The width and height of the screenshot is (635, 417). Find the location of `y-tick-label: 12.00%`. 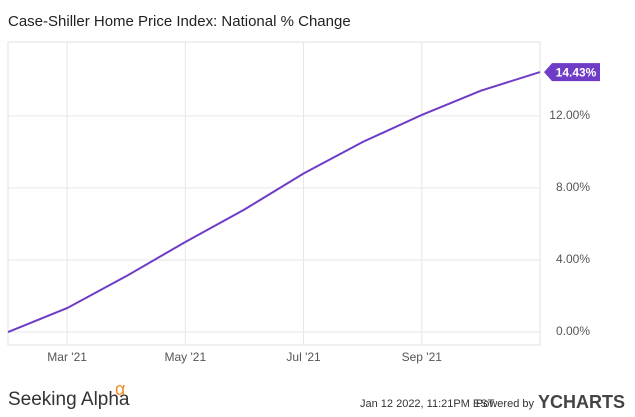

y-tick-label: 12.00% is located at coordinates (569, 115).